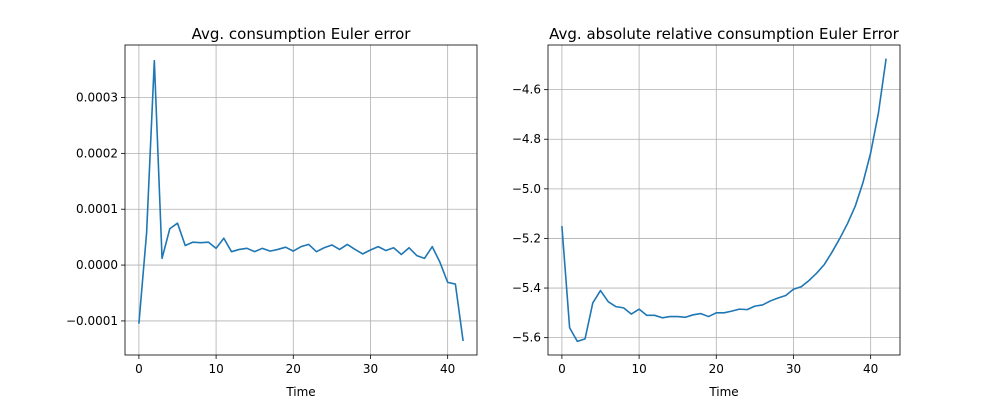 The height and width of the screenshot is (400, 1000). I want to click on chart1-x-tick-label: 0, so click(139, 369).